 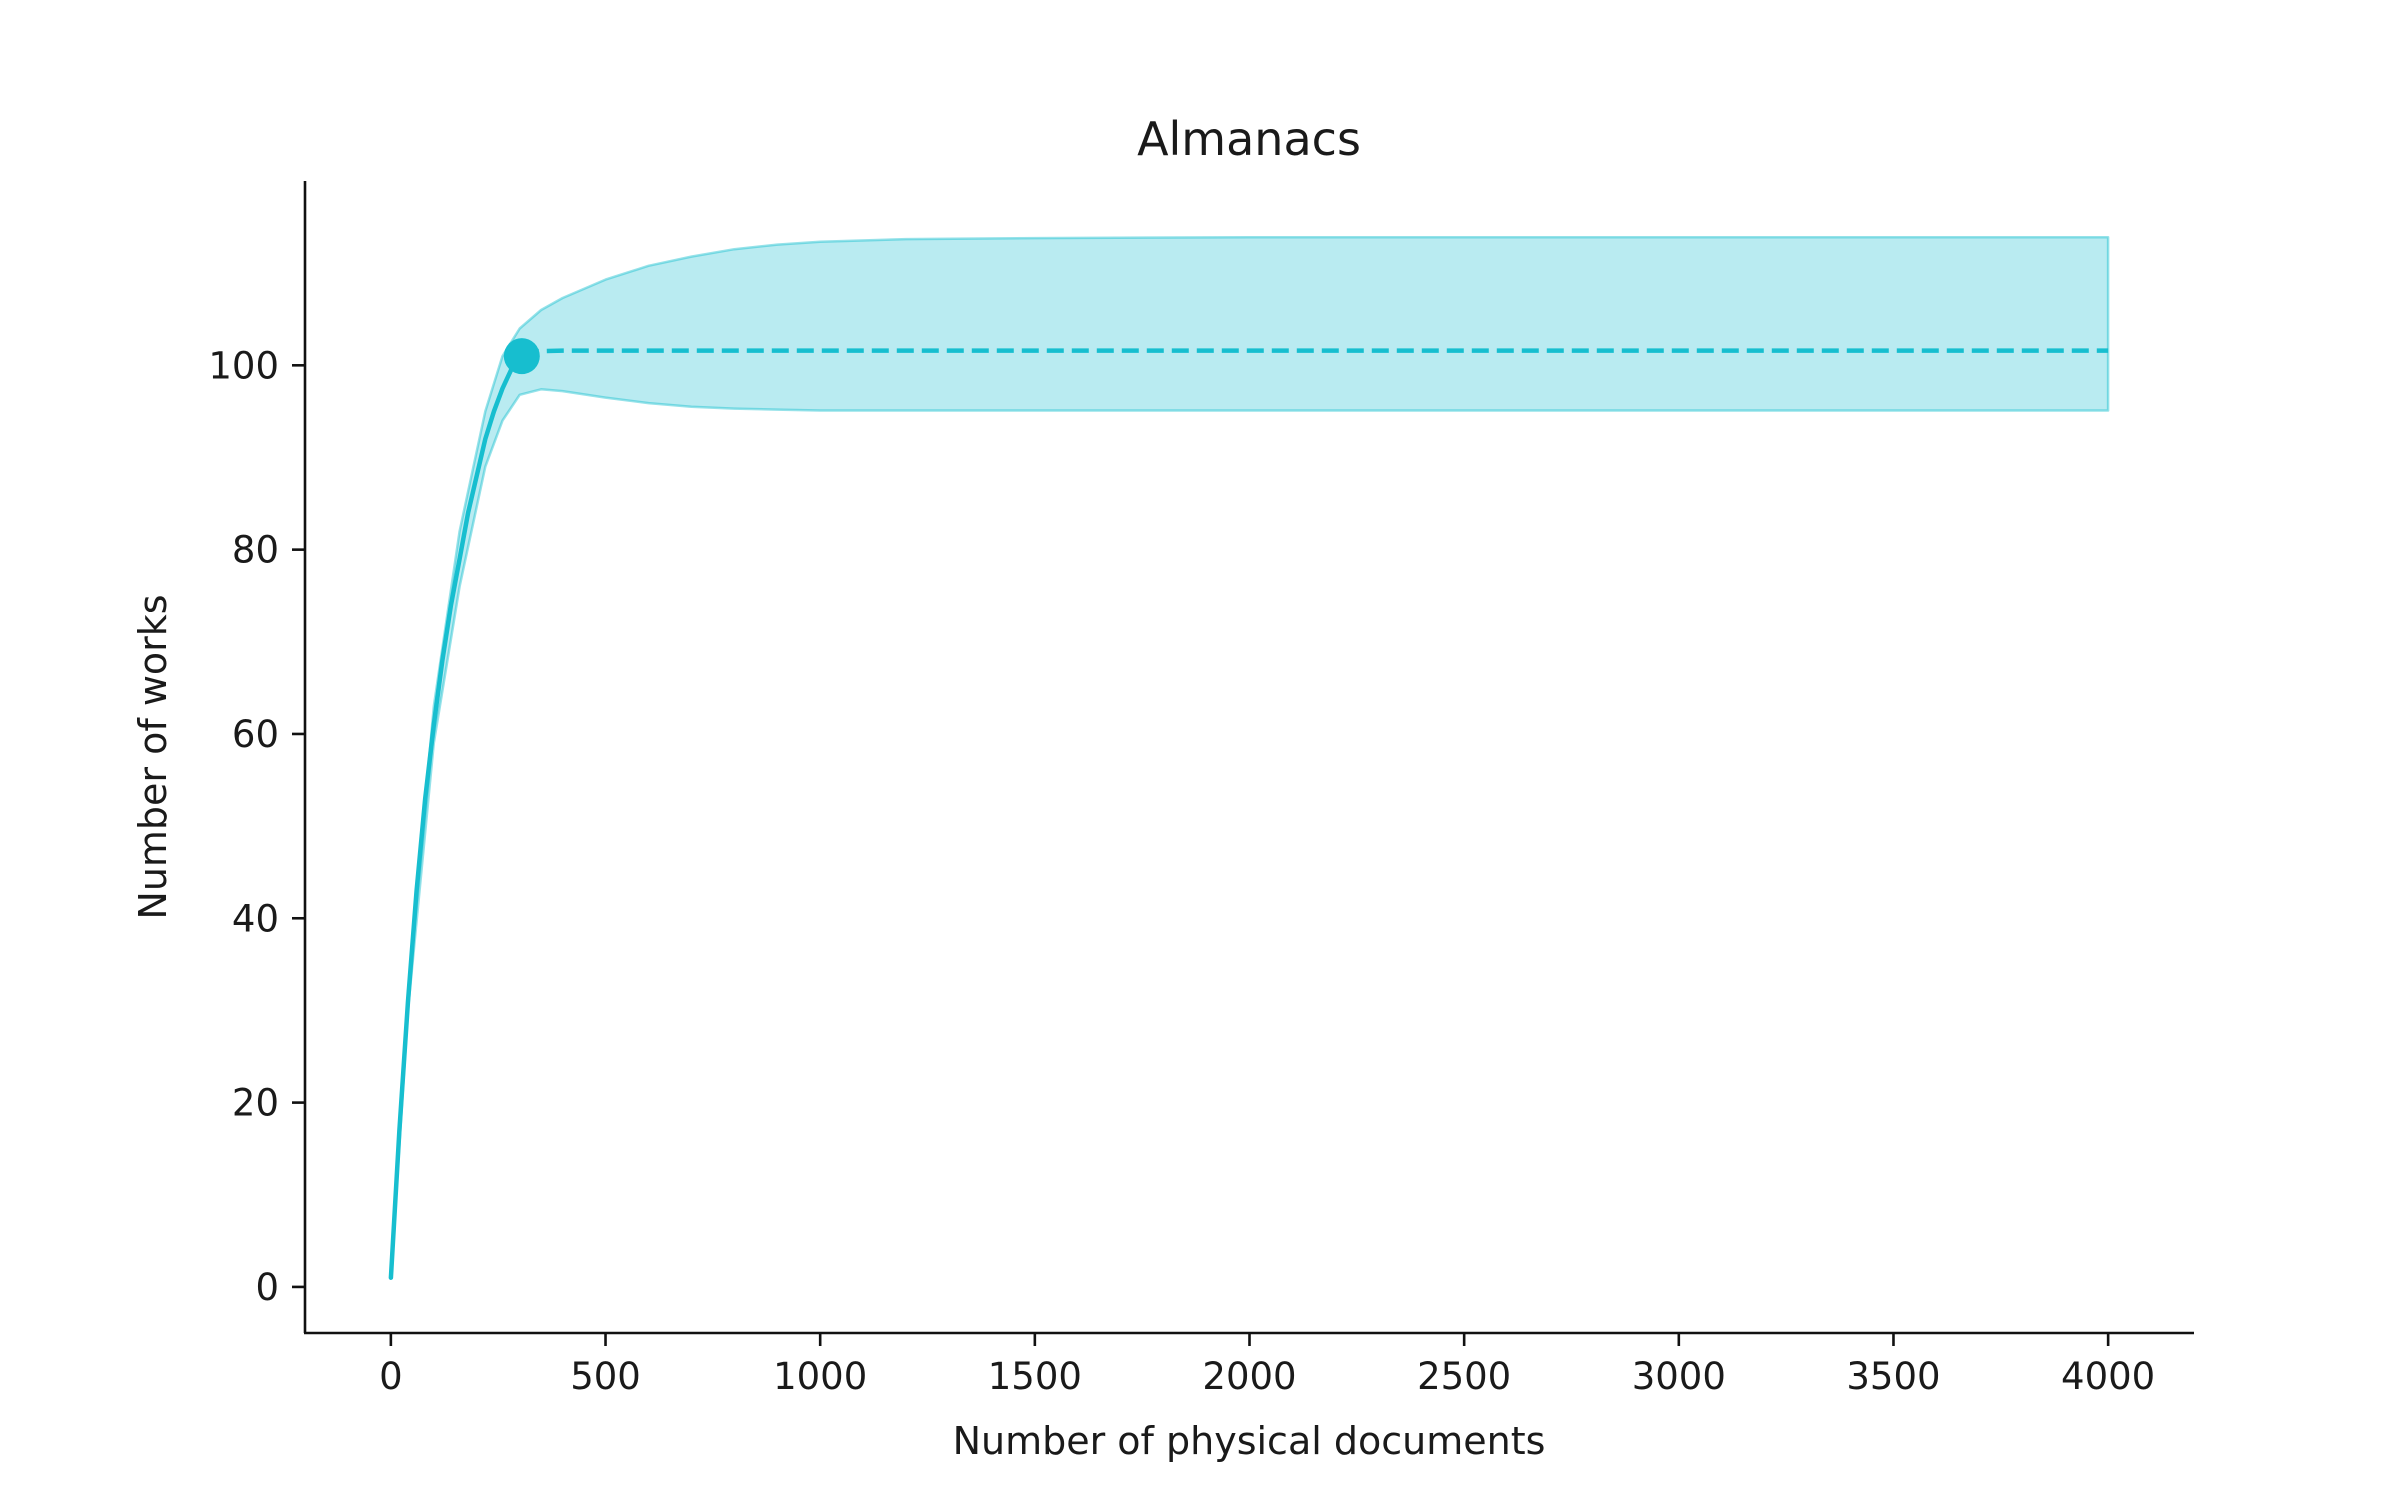 I want to click on x-axis-label: Number of physical documents, so click(x=1249, y=1441).